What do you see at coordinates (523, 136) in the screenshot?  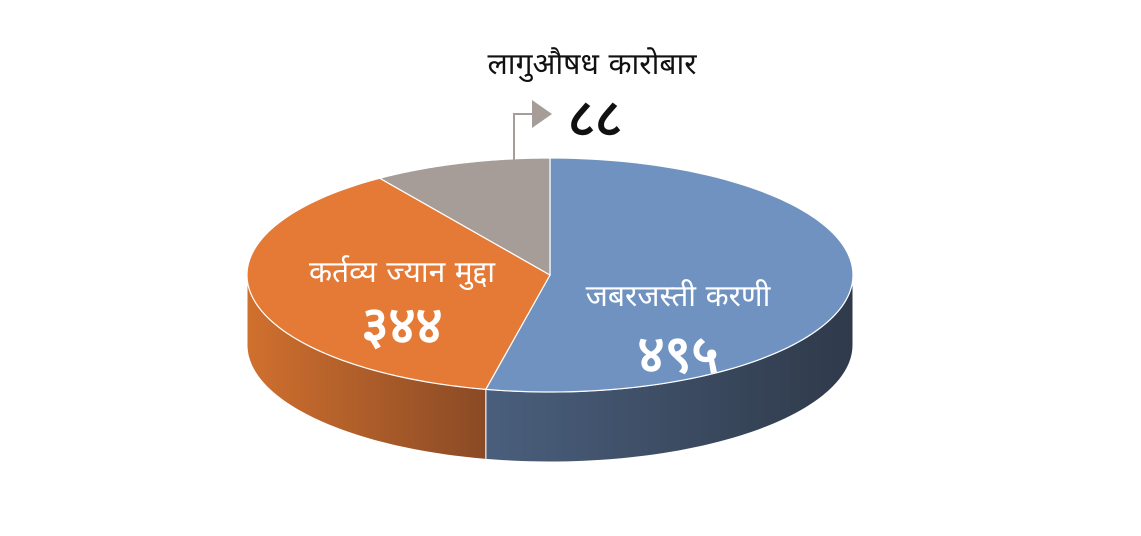 I see `leader-line` at bounding box center [523, 136].